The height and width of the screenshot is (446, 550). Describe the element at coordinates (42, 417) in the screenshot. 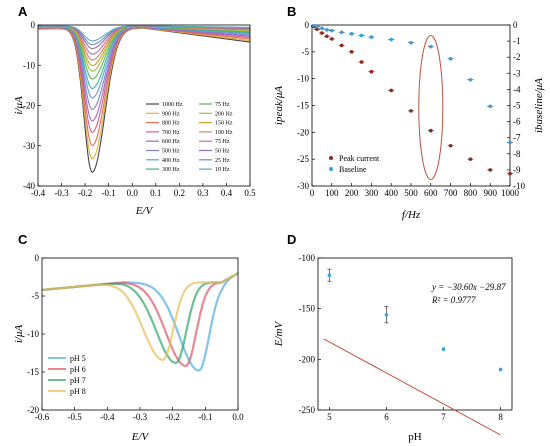

I see `x-tick-label-c: -0.6` at that location.